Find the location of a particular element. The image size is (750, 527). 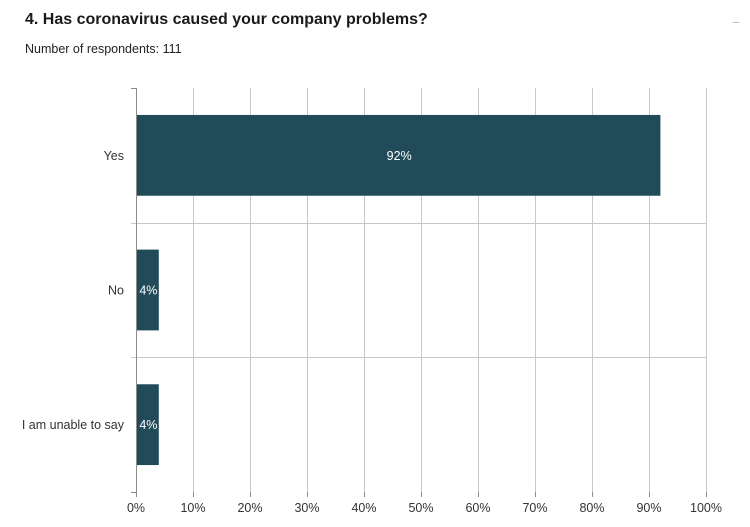

category-label: Yes is located at coordinates (114, 156).